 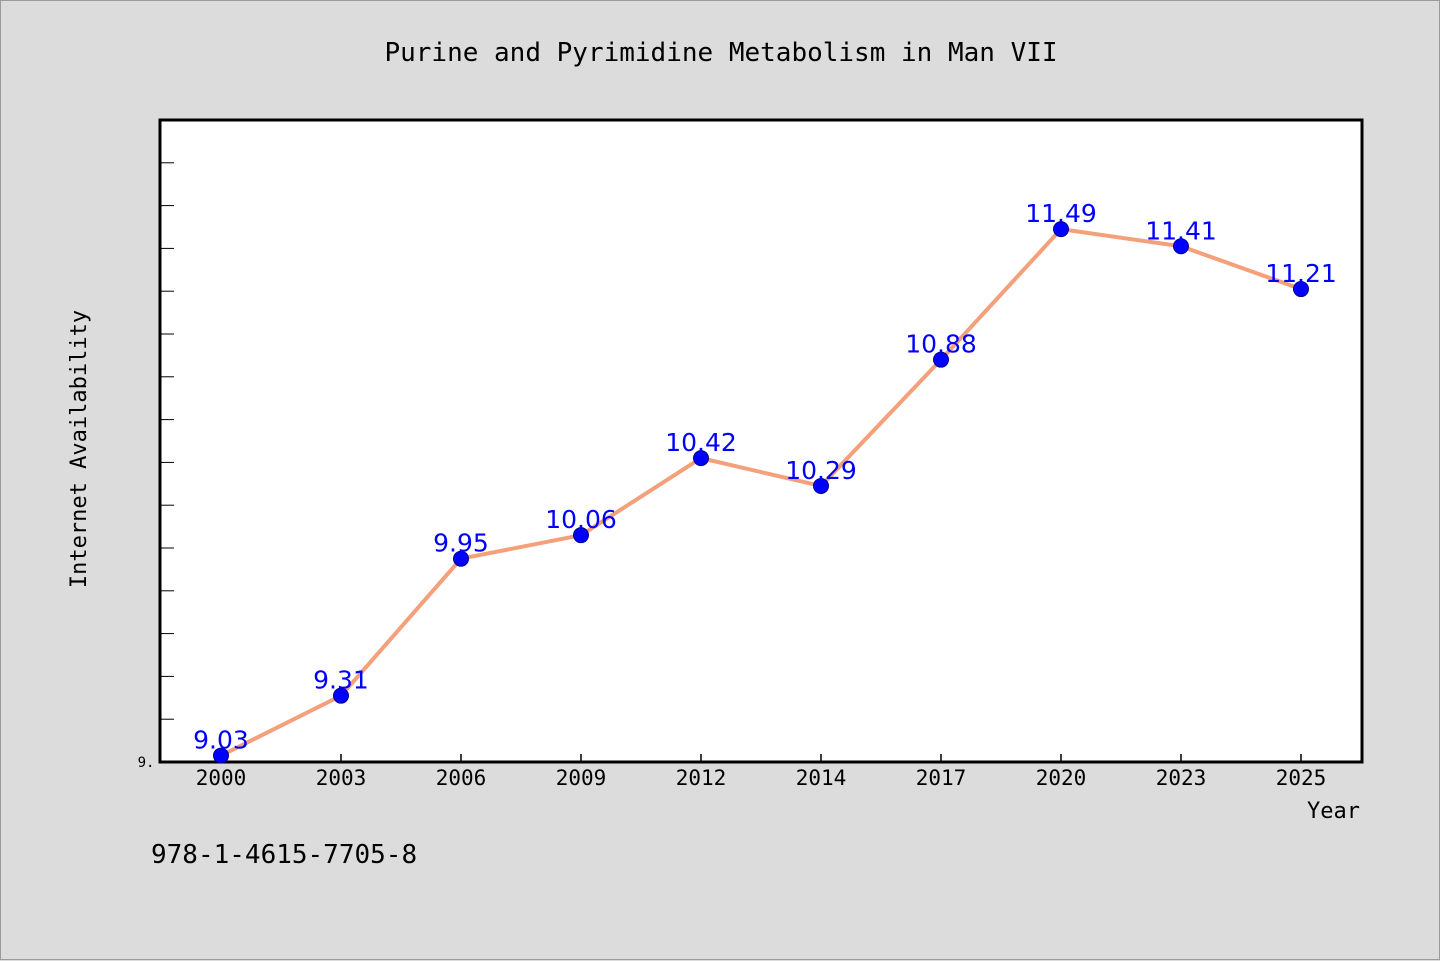 I want to click on data-label: 10.88, so click(x=941, y=344).